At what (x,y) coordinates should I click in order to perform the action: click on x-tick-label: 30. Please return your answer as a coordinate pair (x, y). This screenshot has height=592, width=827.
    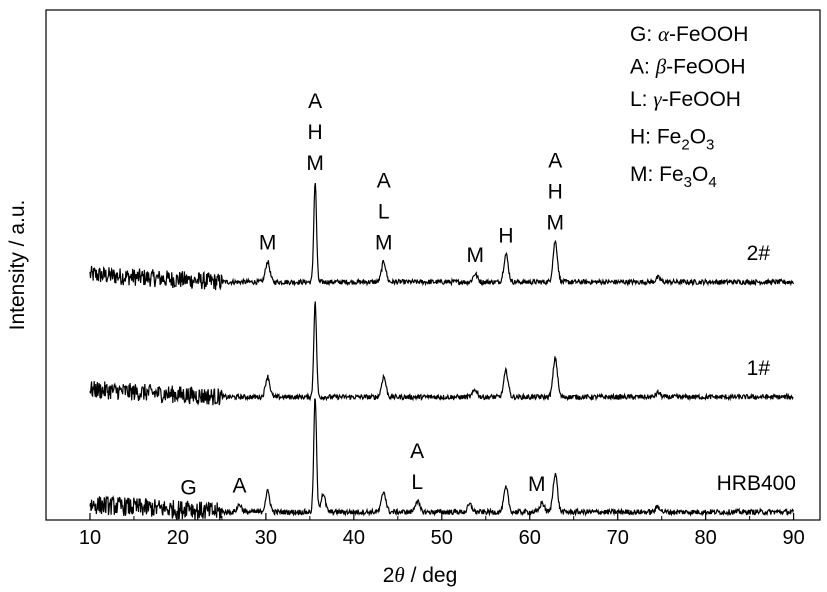
    Looking at the image, I should click on (266, 538).